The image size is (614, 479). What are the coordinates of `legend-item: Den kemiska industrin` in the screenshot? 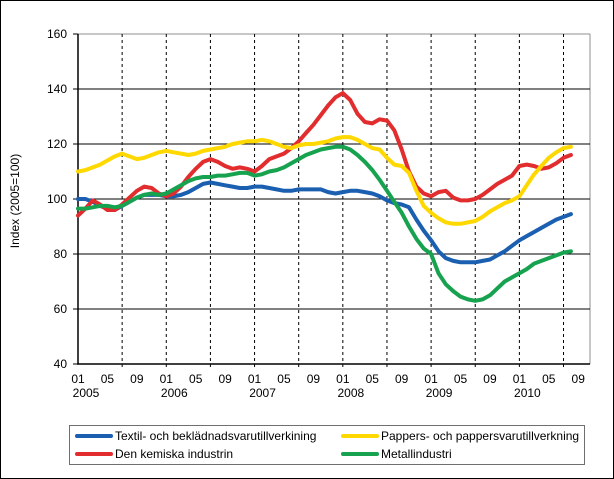 It's located at (208, 454).